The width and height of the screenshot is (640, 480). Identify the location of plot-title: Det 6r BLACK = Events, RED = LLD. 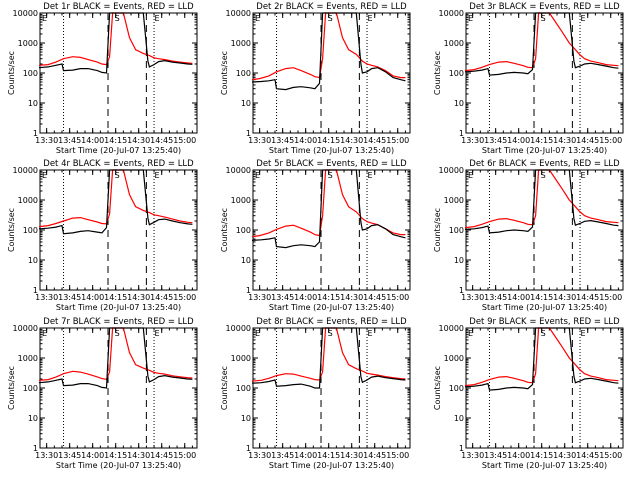
(544, 164).